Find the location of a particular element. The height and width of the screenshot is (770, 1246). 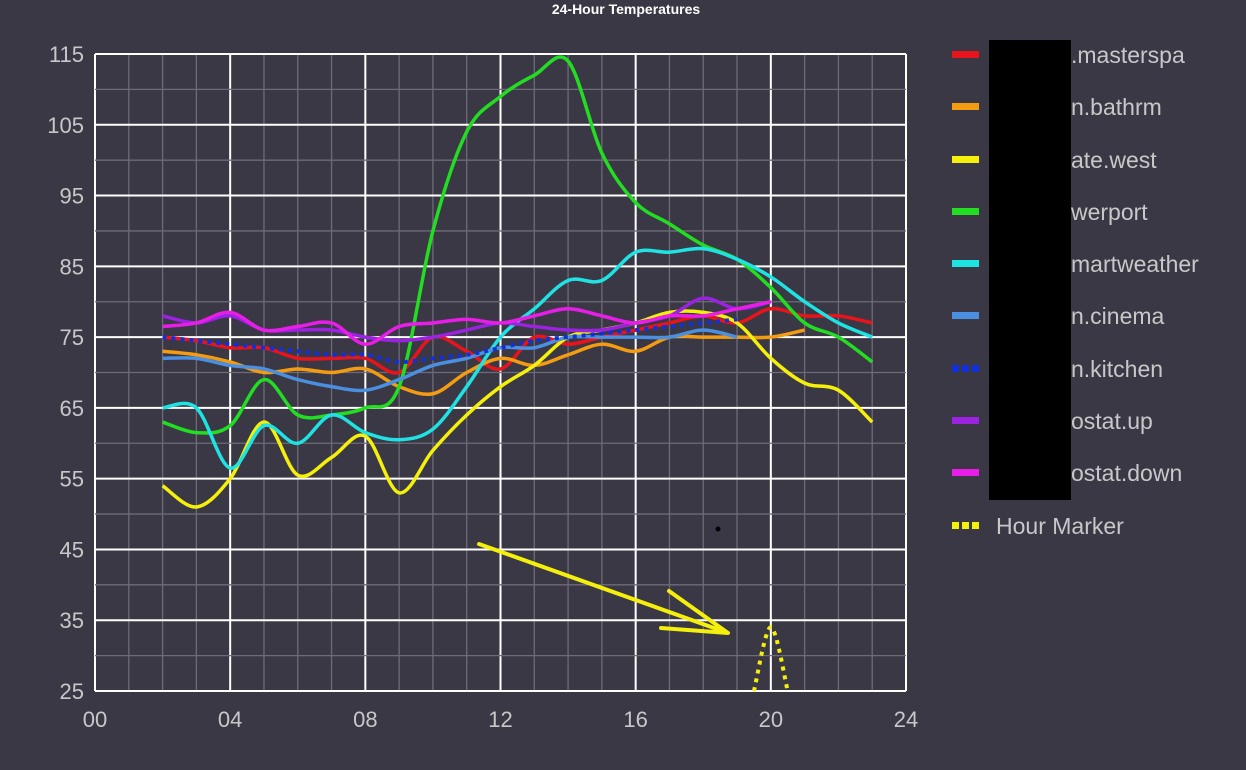

legend-label: martweather is located at coordinates (1135, 264).